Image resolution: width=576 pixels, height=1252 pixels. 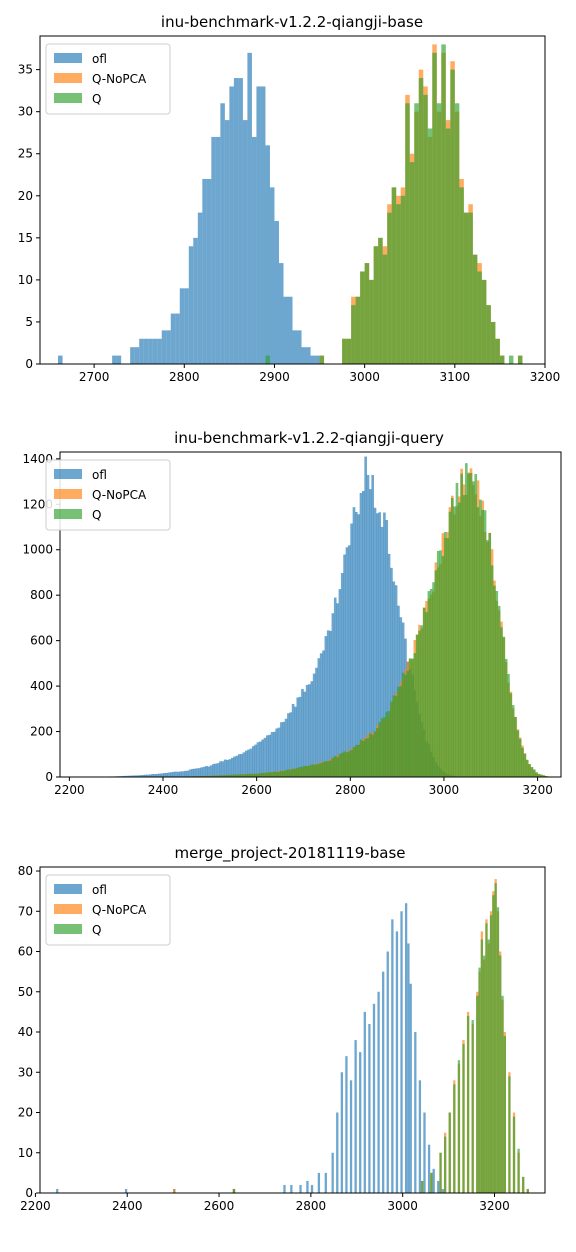 What do you see at coordinates (25, 196) in the screenshot?
I see `y-tick-label: 20` at bounding box center [25, 196].